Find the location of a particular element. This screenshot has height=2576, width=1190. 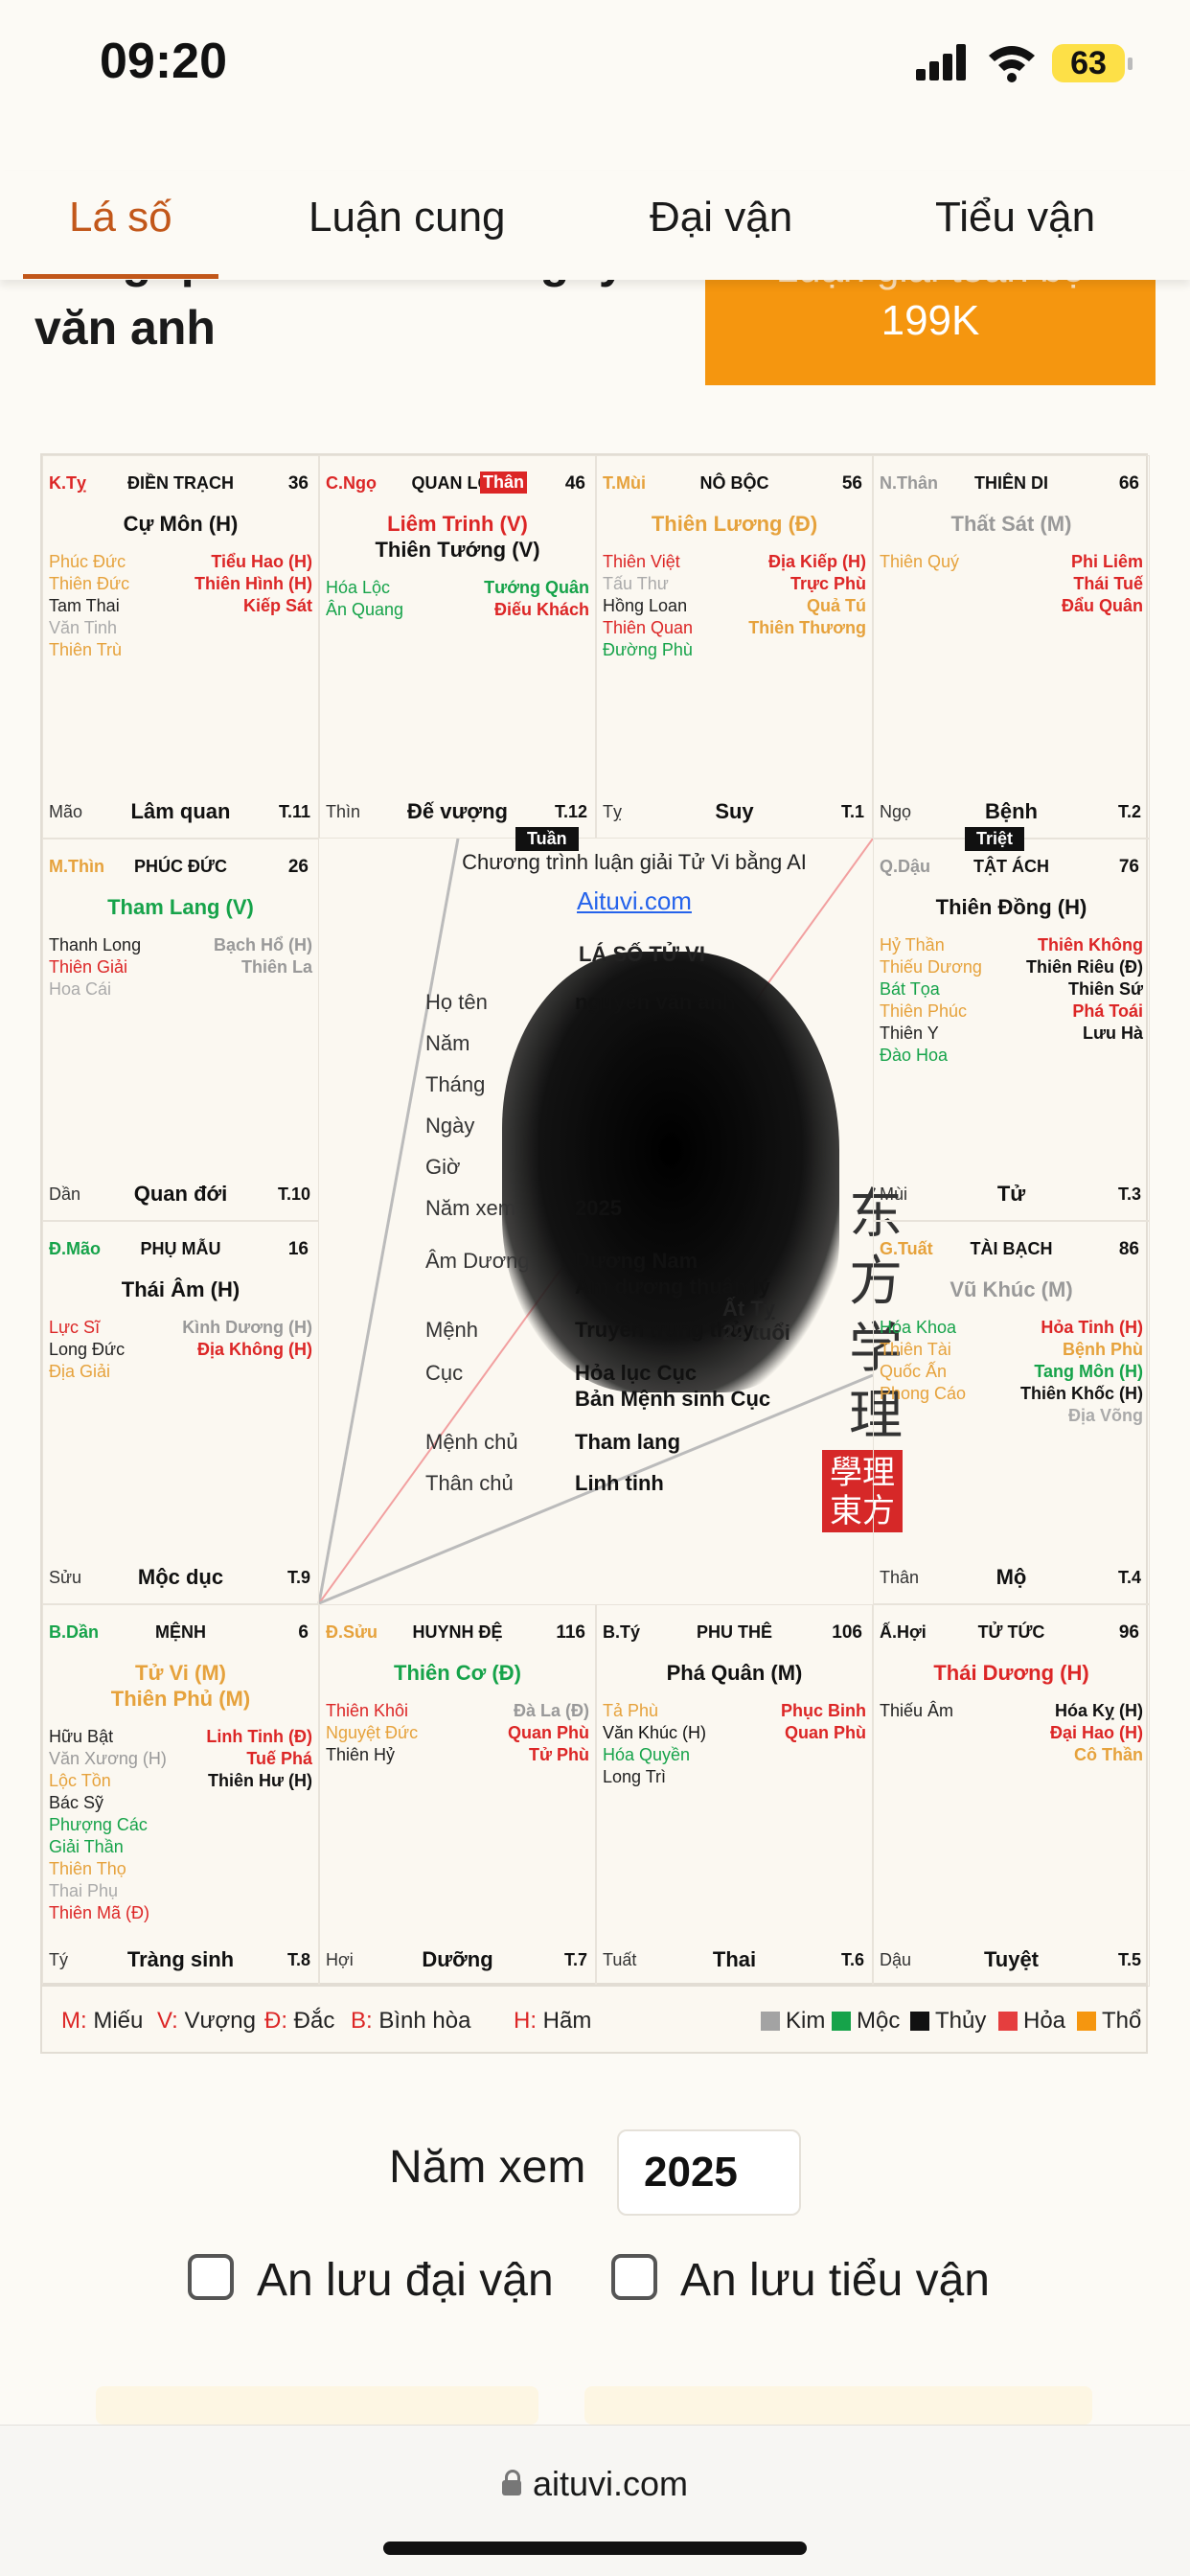

dai-van-checkbox is located at coordinates (211, 2277).